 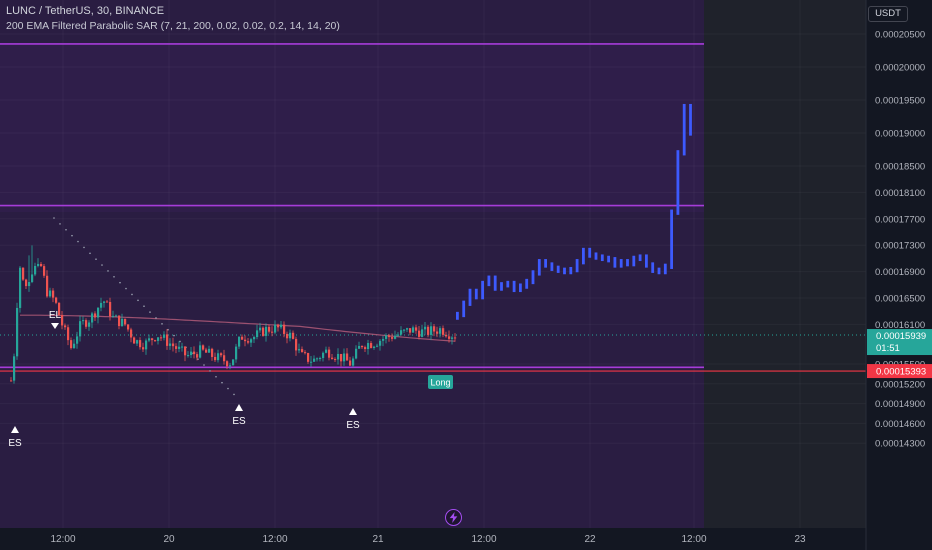 What do you see at coordinates (901, 372) in the screenshot?
I see `red-level-value: 0.00015393` at bounding box center [901, 372].